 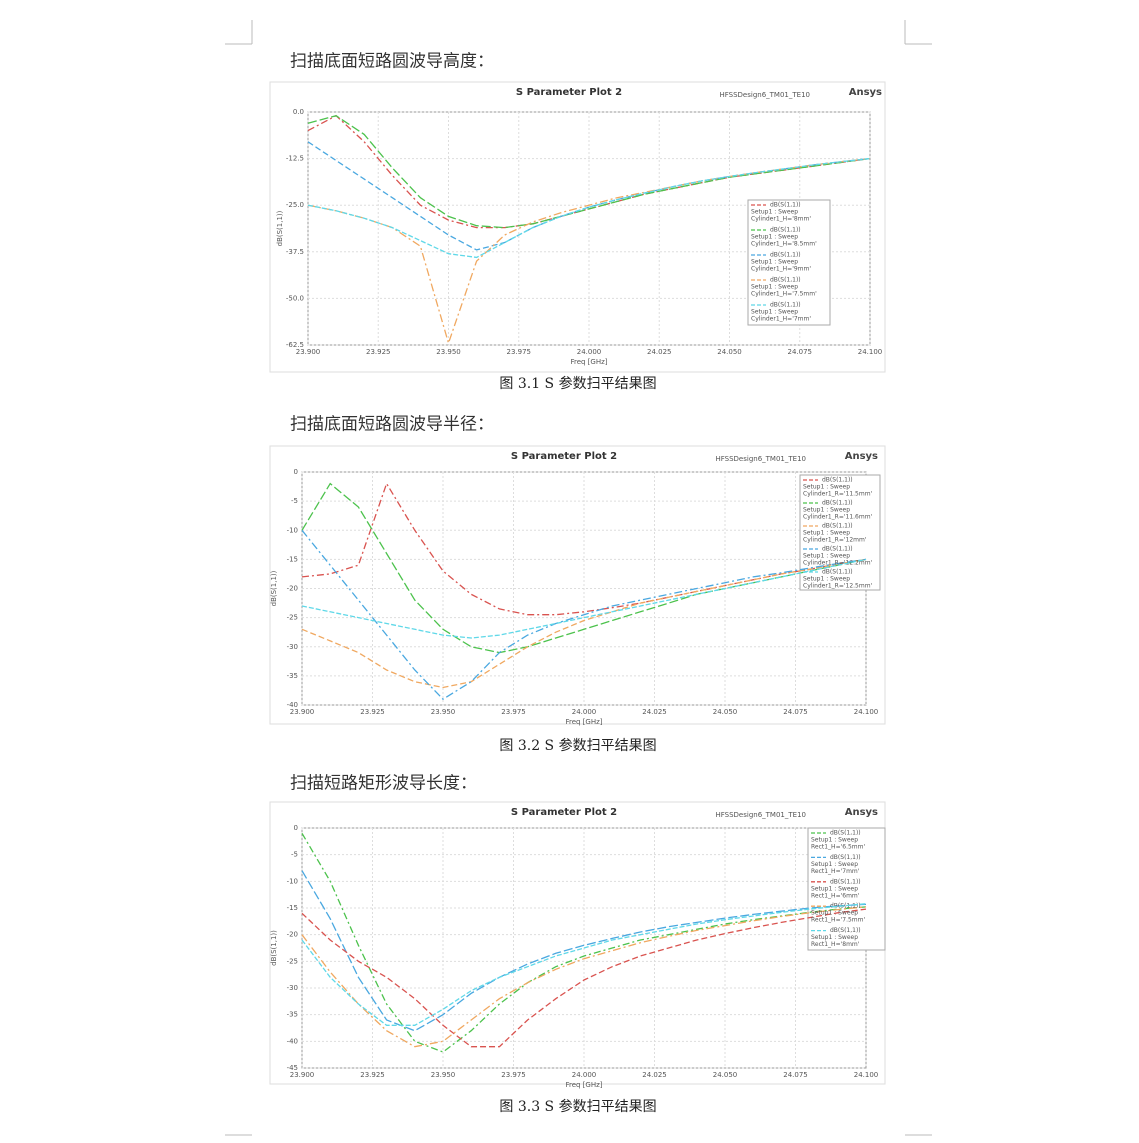 What do you see at coordinates (294, 855) in the screenshot?
I see `y-tick-label: -5` at bounding box center [294, 855].